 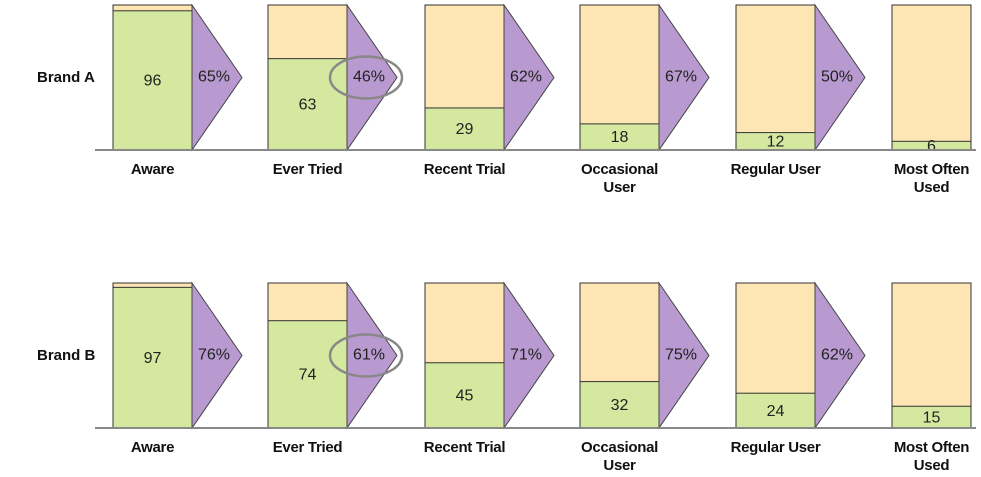 What do you see at coordinates (465, 396) in the screenshot?
I see `value-label: 45` at bounding box center [465, 396].